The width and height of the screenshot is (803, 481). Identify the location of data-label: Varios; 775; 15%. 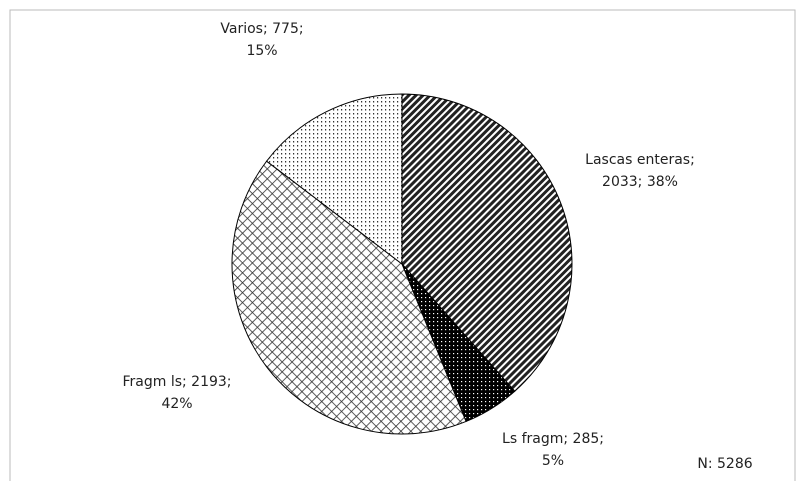
(261, 40).